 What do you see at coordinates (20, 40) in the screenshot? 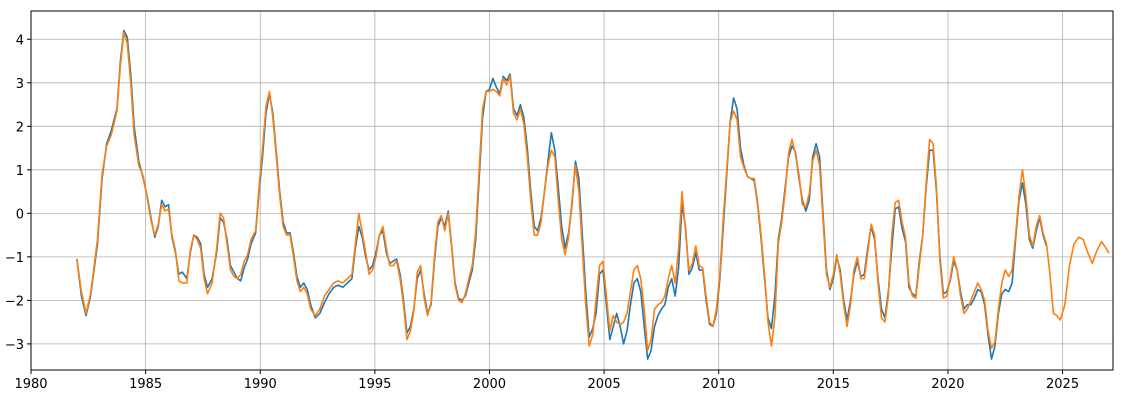
I see `y-tick-label: 4` at bounding box center [20, 40].